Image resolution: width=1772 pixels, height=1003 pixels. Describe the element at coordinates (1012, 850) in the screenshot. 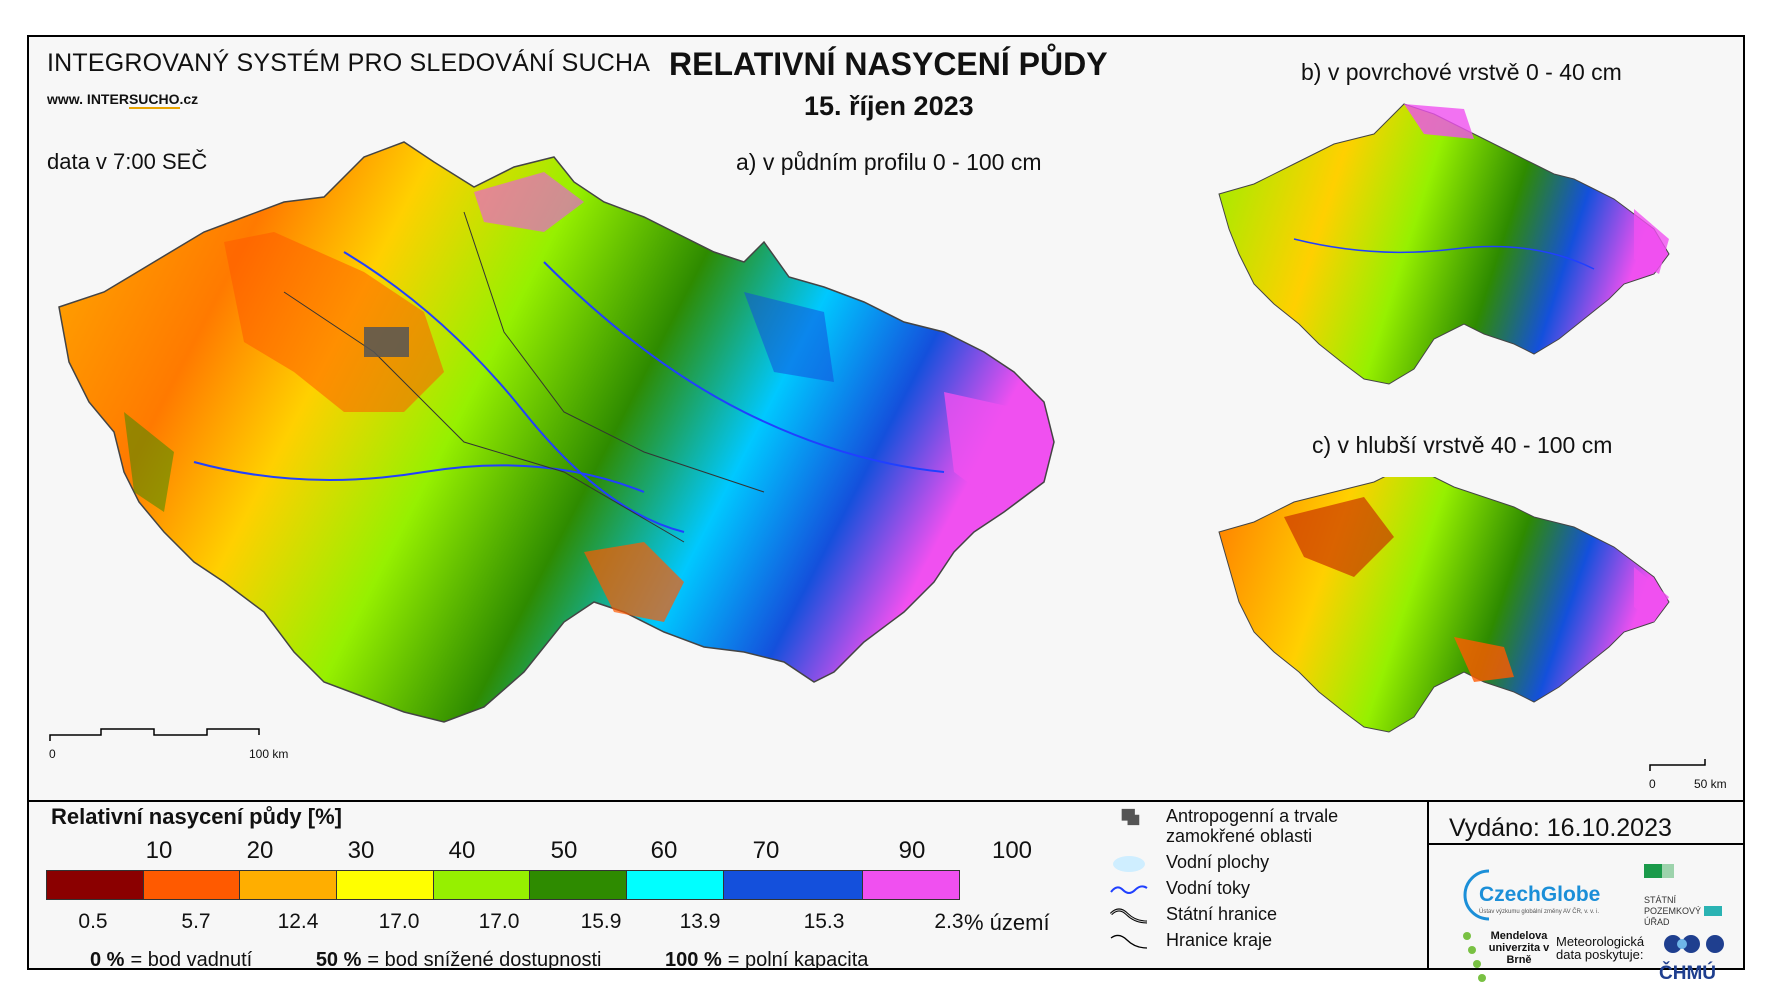

I see `legend-threshold: 100` at that location.